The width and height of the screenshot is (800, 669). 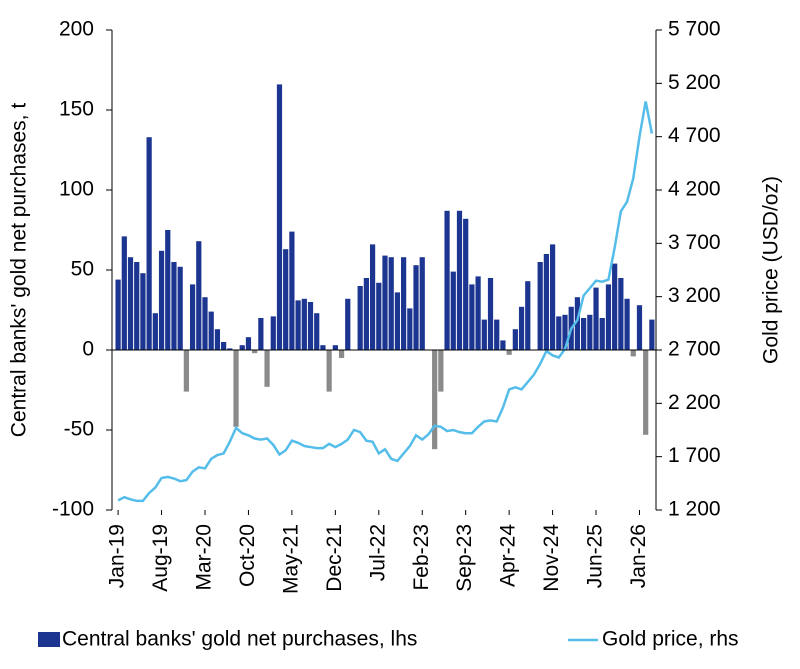 I want to click on y2-tick-label: 1 700, so click(x=694, y=455).